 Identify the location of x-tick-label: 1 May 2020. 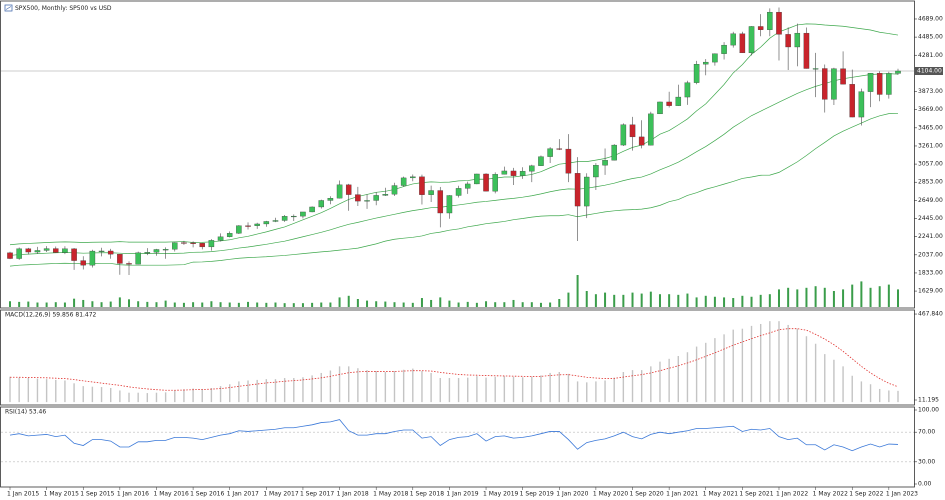
(610, 494).